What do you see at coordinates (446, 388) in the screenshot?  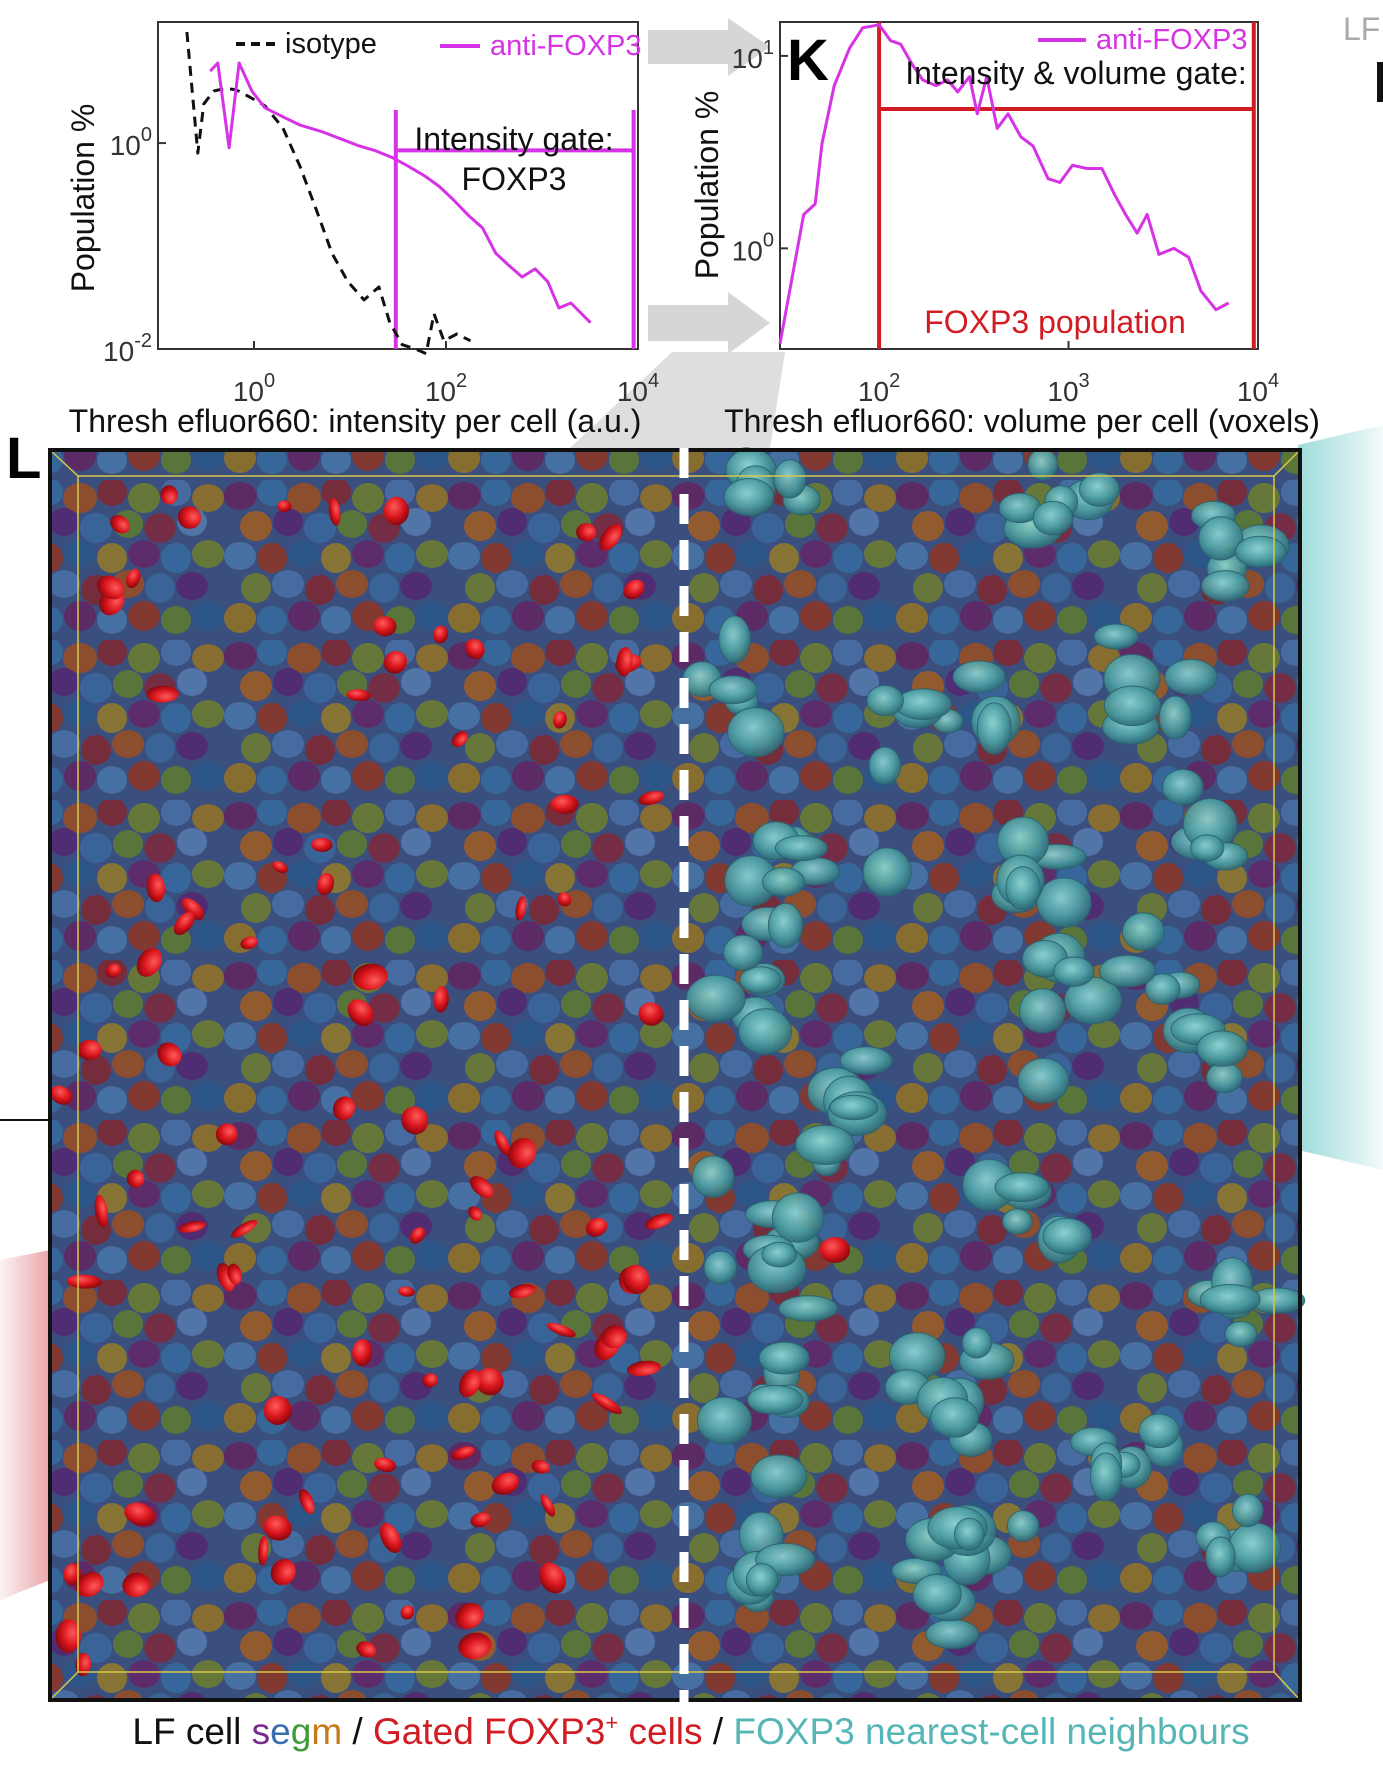 I see `chart1-x-tick-label: 10²` at bounding box center [446, 388].